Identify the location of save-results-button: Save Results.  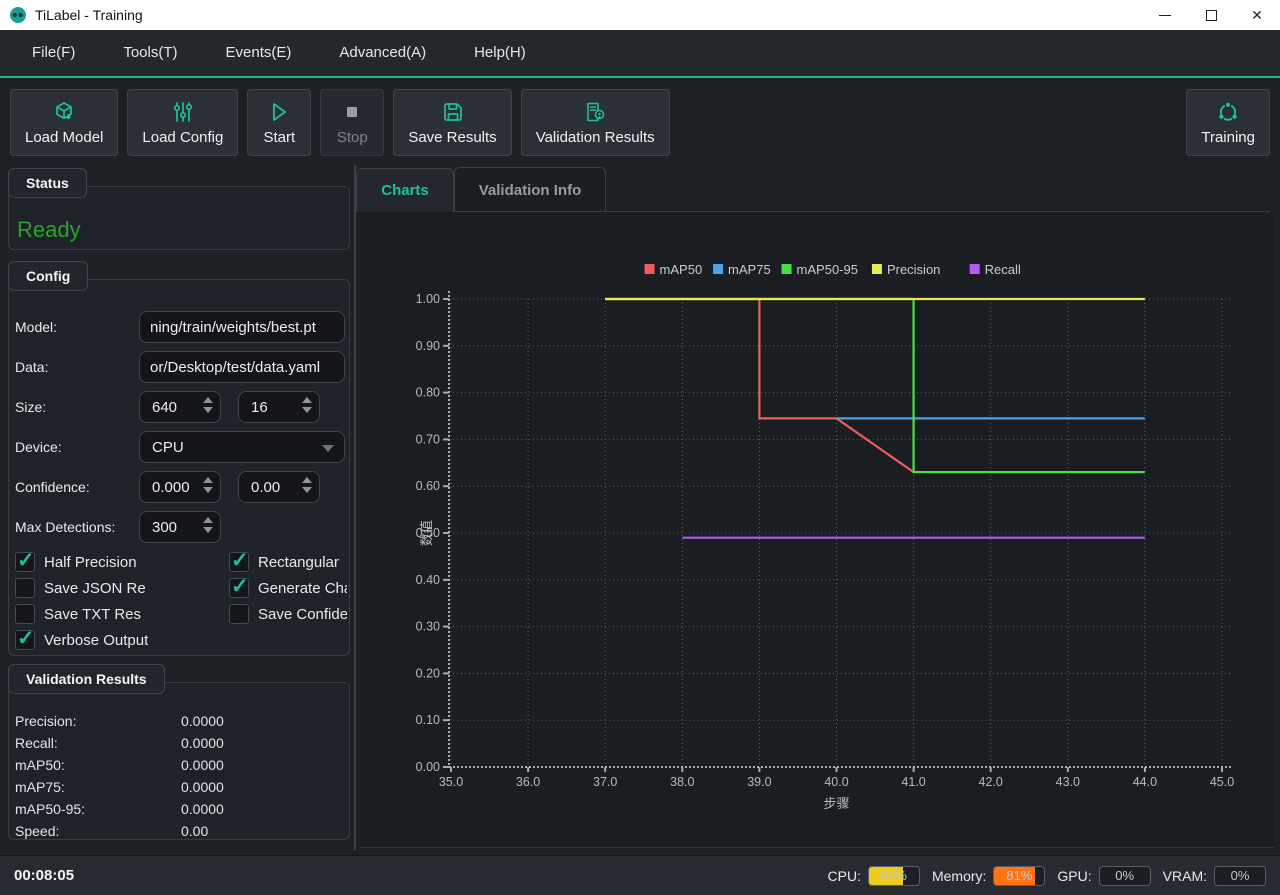
(452, 122).